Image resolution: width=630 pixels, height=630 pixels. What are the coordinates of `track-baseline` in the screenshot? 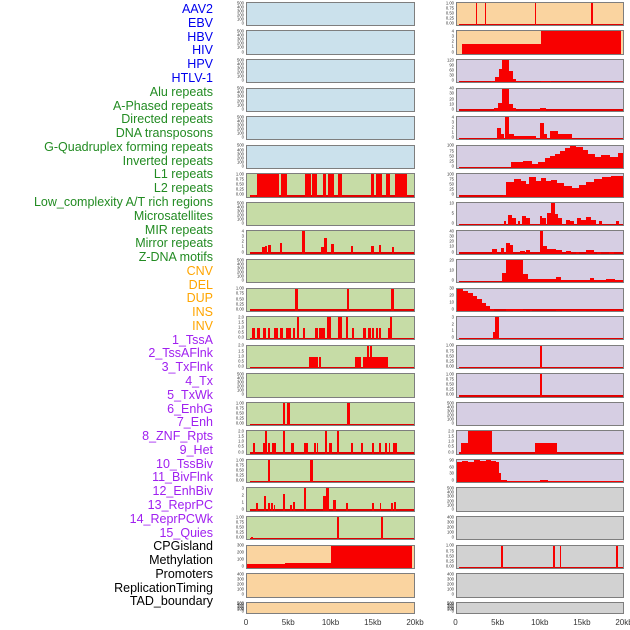 It's located at (332, 338).